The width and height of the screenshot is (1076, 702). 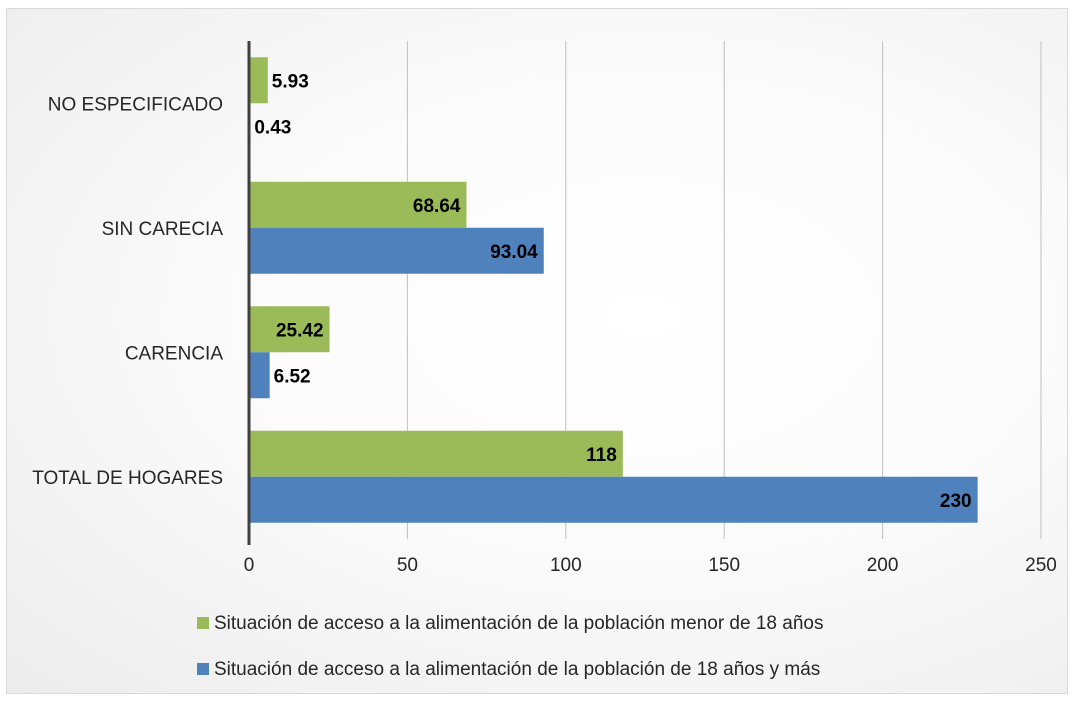 What do you see at coordinates (300, 330) in the screenshot?
I see `data-label-carencia-series-1: 25.42` at bounding box center [300, 330].